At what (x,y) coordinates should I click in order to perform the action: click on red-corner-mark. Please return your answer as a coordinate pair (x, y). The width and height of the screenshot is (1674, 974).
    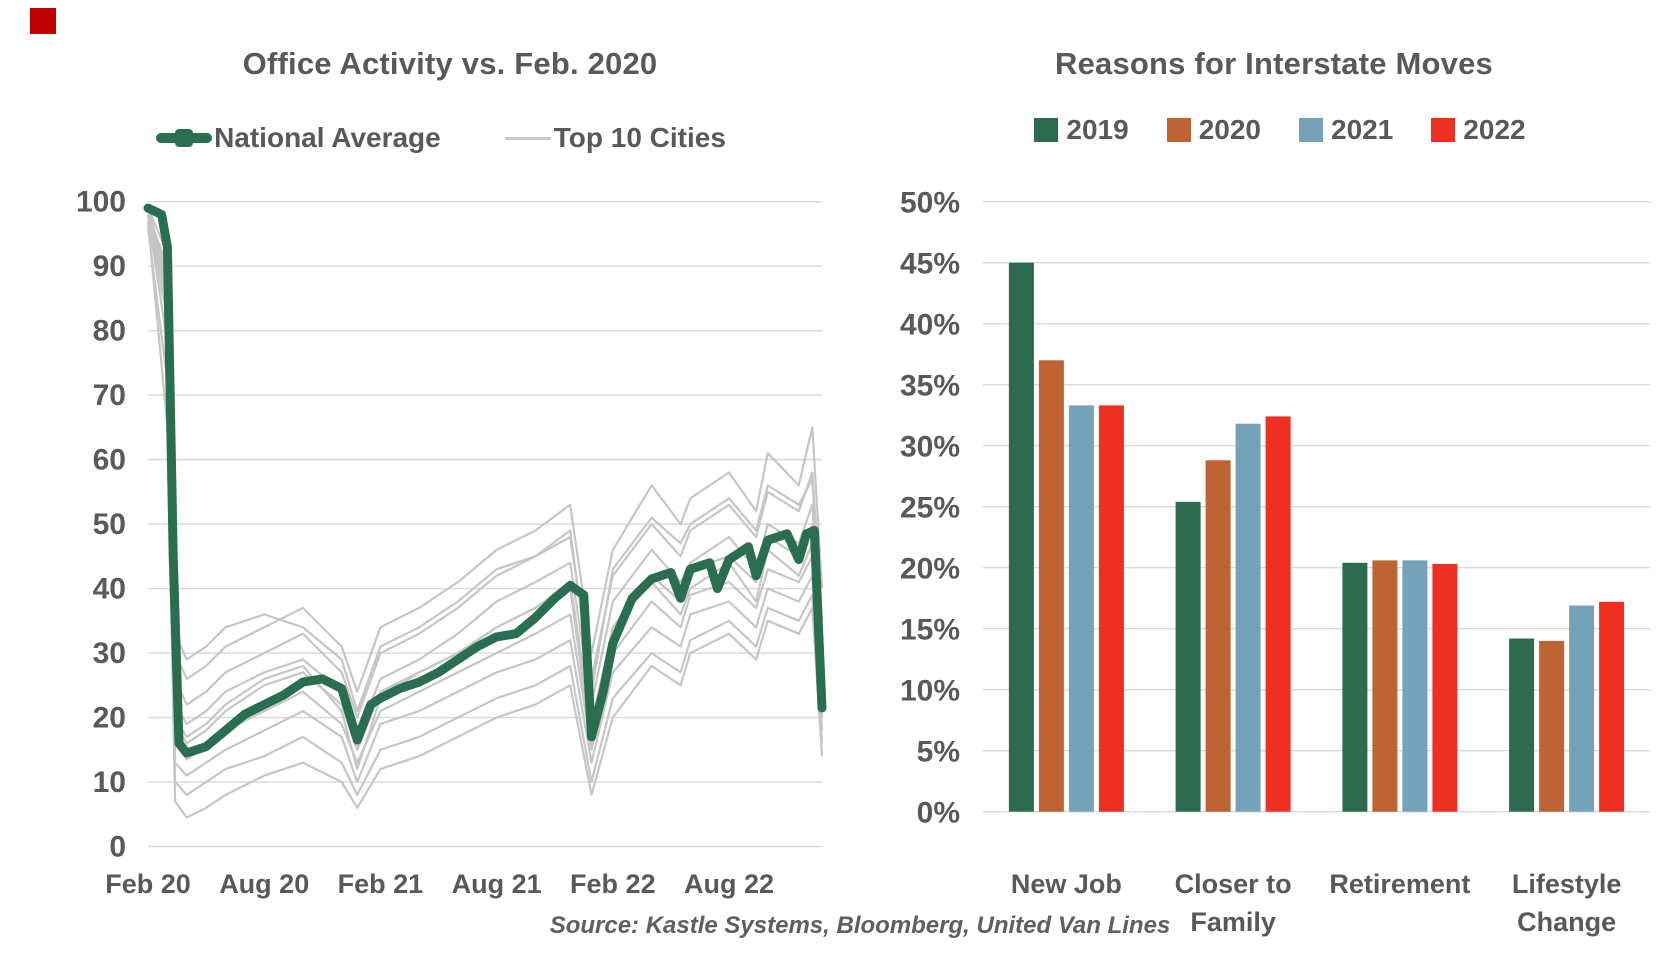
    Looking at the image, I should click on (43, 21).